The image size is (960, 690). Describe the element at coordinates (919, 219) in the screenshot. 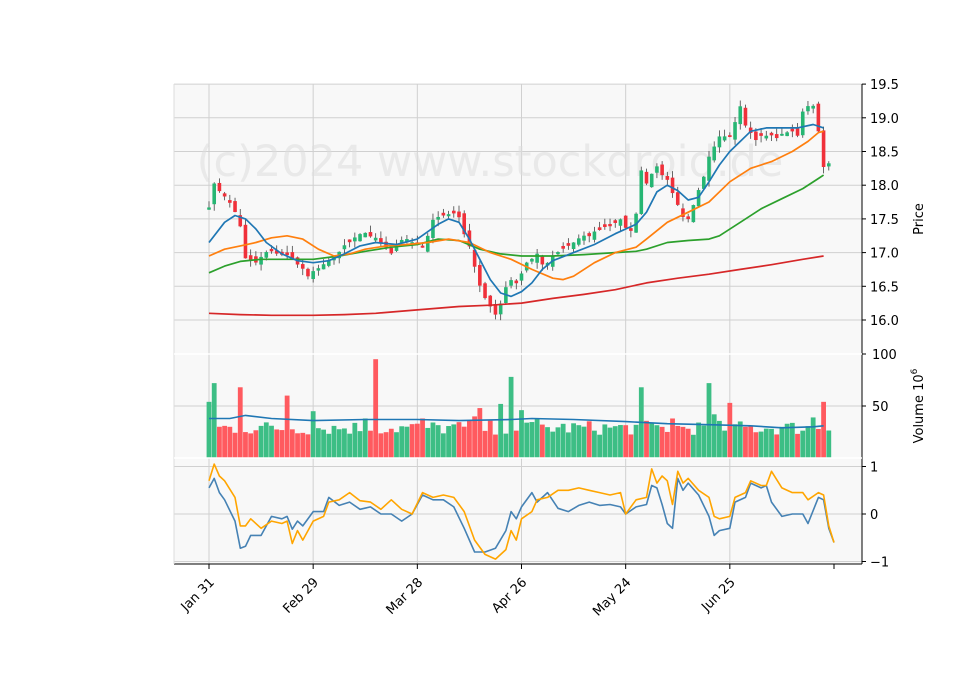

I see `price-axis-label: Price` at that location.